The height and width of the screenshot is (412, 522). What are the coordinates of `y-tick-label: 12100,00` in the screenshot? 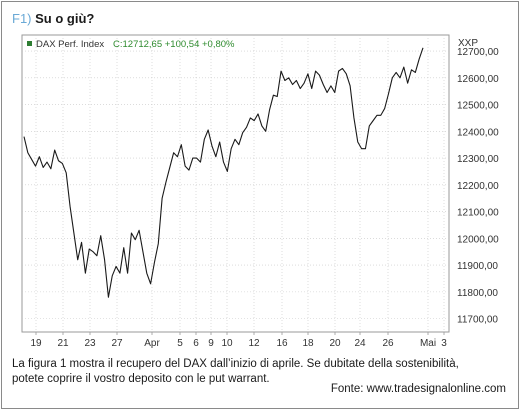 It's located at (478, 213).